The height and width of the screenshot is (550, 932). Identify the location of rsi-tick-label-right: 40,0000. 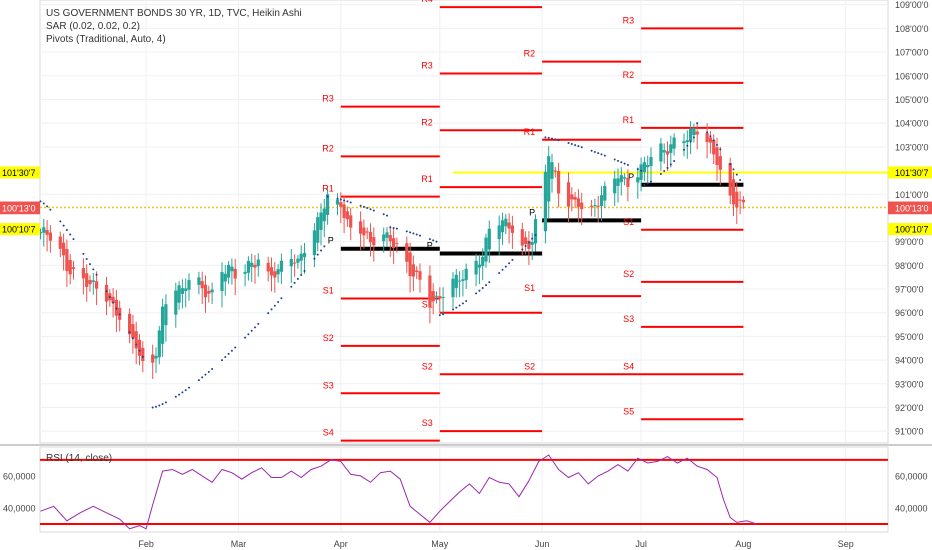
(911, 508).